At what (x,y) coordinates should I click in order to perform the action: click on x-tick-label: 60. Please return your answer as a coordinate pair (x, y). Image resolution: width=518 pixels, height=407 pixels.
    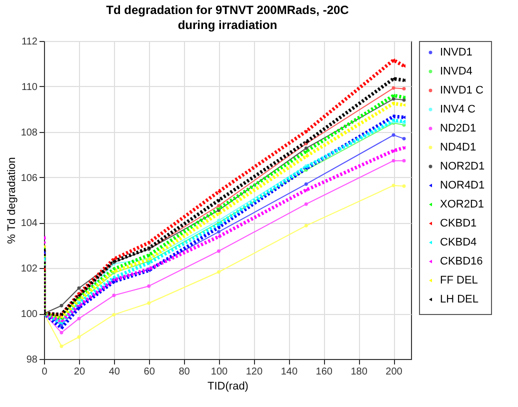
    Looking at the image, I should click on (150, 372).